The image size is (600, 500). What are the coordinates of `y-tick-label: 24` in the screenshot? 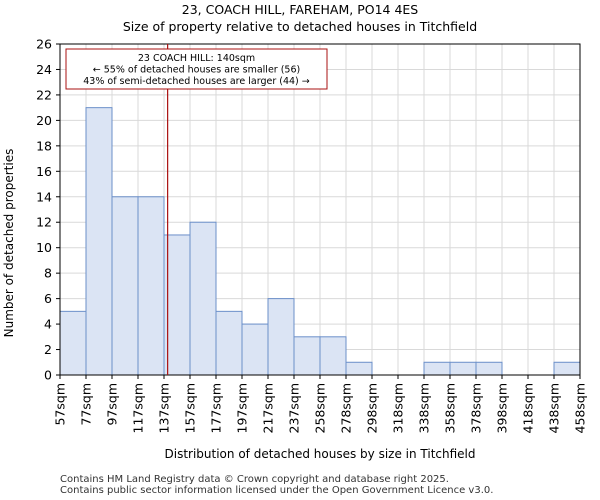 It's located at (44, 69).